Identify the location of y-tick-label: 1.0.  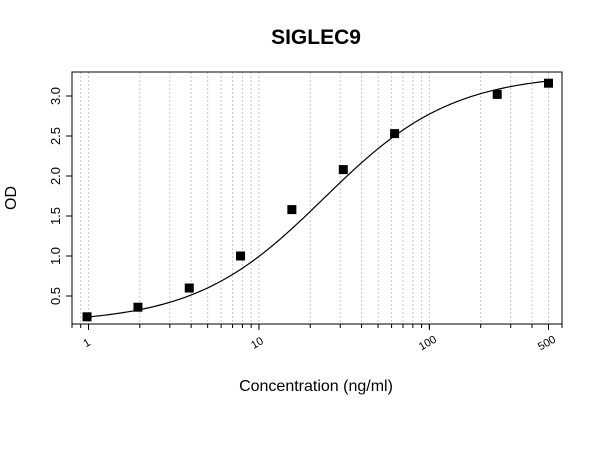
(55, 256).